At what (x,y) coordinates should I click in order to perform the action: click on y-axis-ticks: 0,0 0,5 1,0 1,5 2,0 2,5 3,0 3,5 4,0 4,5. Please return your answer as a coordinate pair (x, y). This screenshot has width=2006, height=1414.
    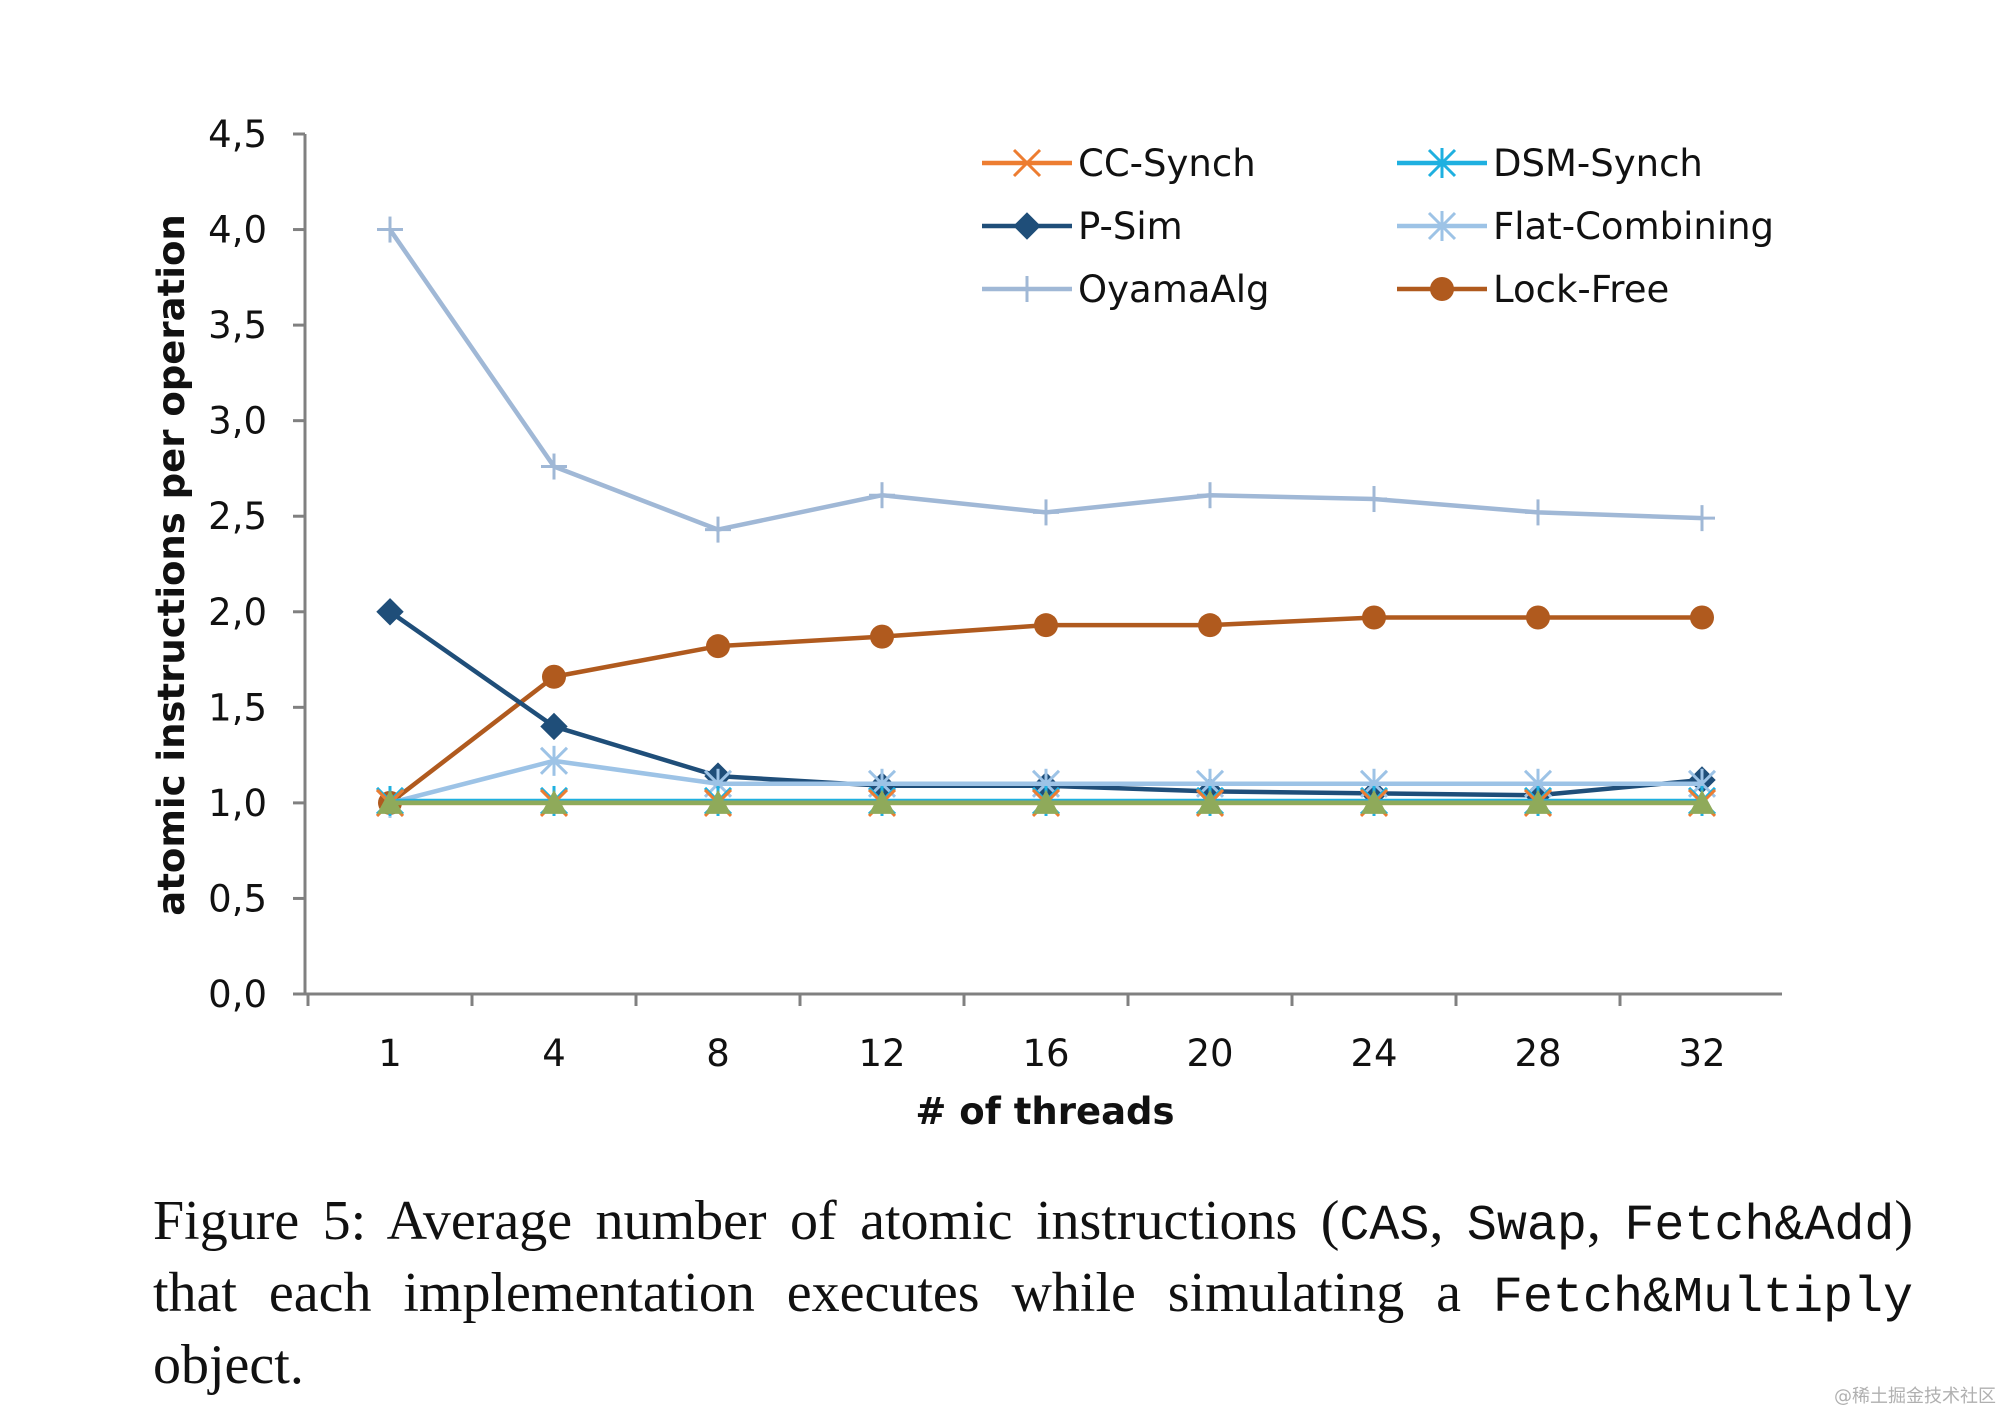
    Looking at the image, I should click on (256, 564).